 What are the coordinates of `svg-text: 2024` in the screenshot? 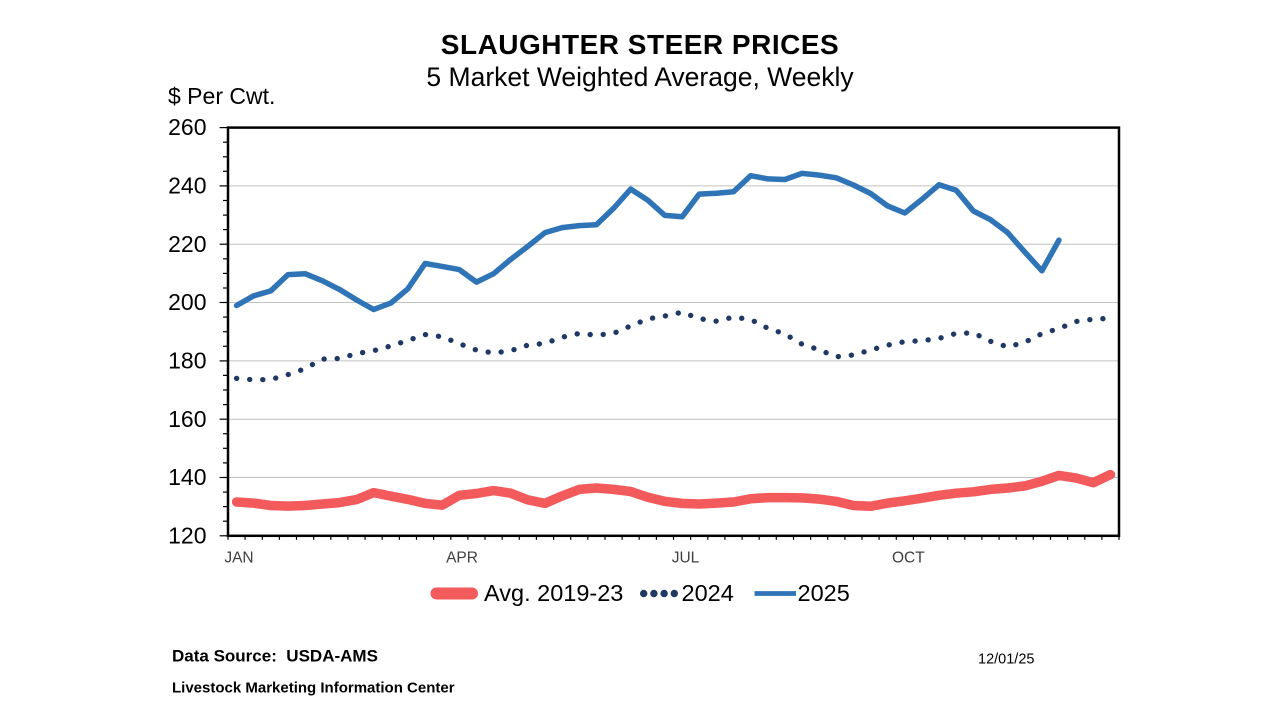 It's located at (708, 593).